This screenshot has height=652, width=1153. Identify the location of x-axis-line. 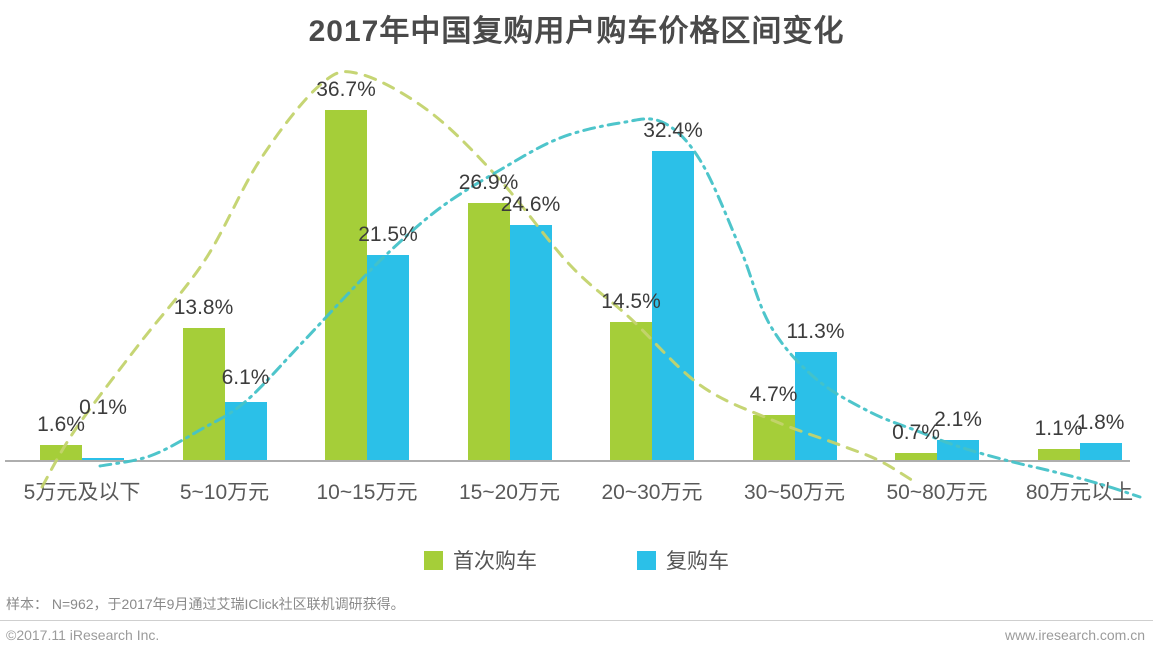
(567, 461).